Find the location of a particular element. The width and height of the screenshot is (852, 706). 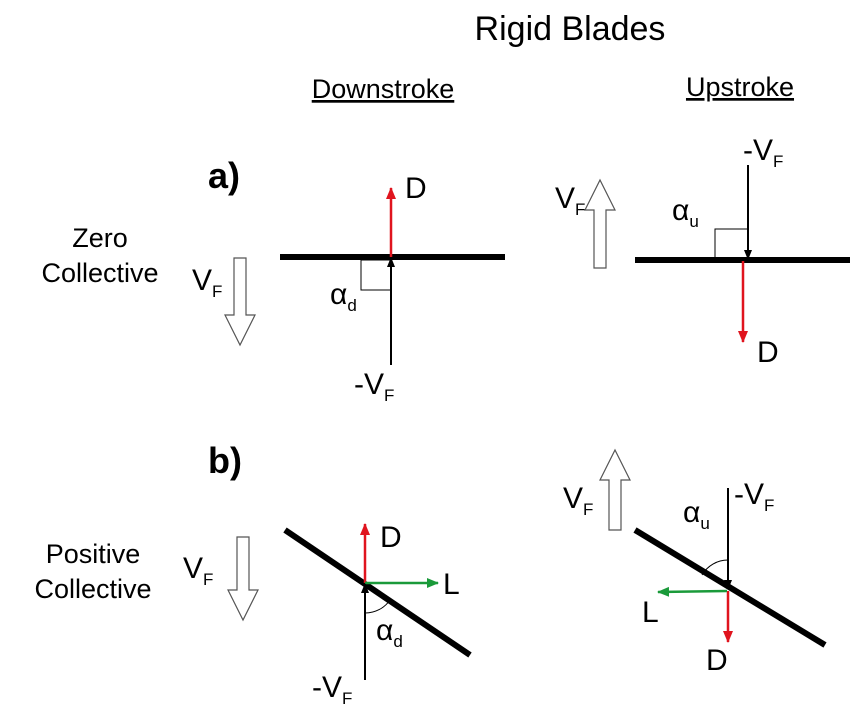

row-tag: a) is located at coordinates (224, 175).